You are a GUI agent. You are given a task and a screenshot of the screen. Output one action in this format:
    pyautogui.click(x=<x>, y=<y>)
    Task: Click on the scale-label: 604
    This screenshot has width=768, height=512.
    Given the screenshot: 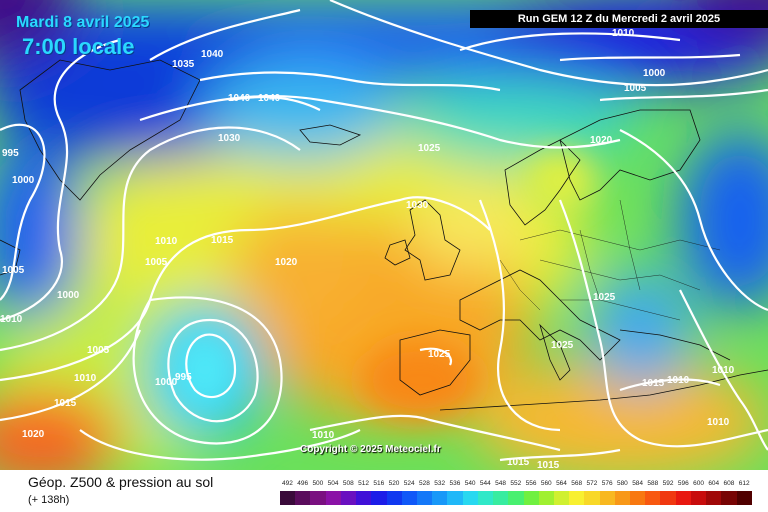 What is the action you would take?
    pyautogui.click(x=714, y=483)
    